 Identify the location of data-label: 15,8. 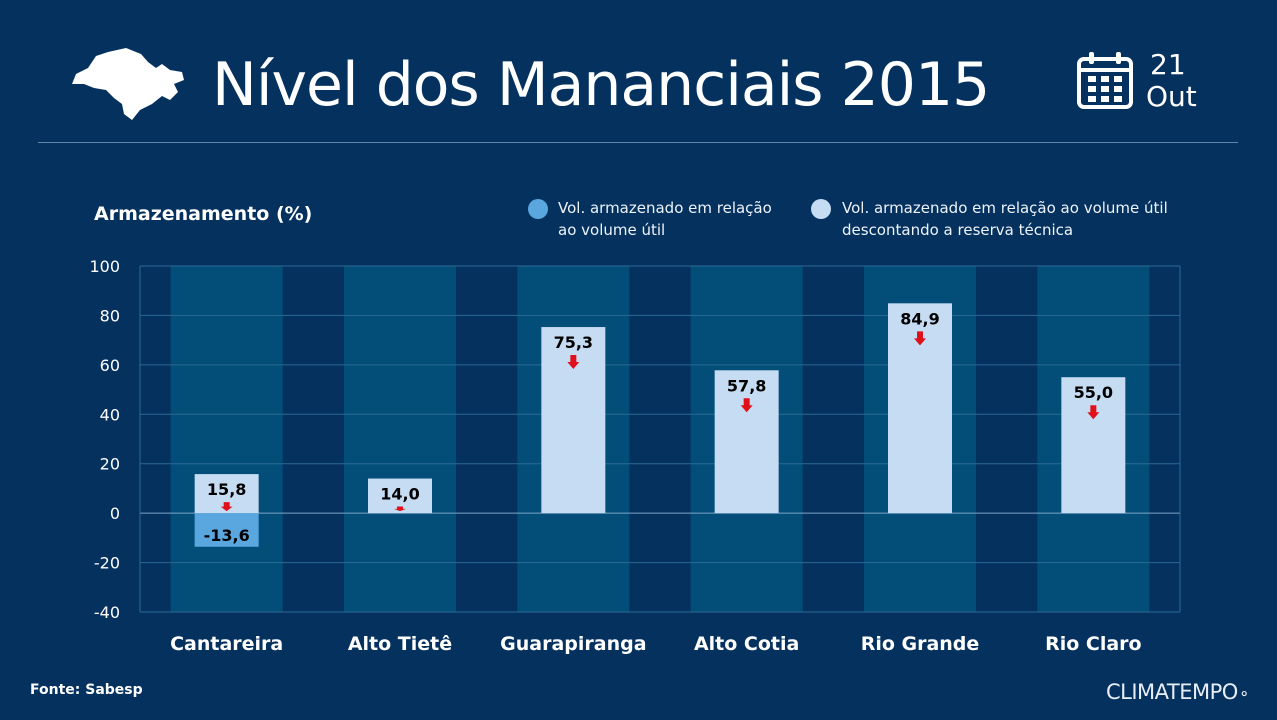
(226, 489).